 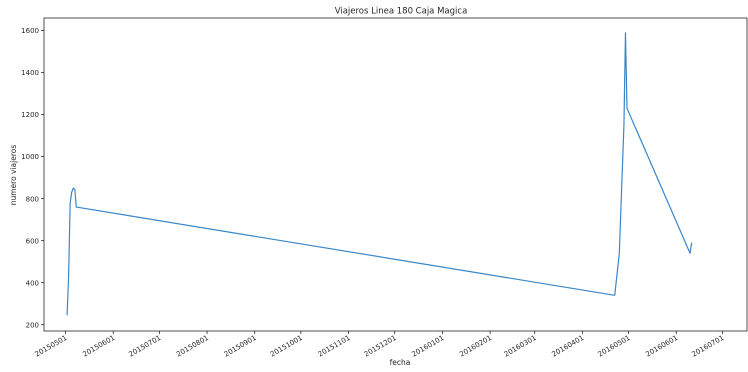 I want to click on x-tick-label: 20150601, so click(x=98, y=346).